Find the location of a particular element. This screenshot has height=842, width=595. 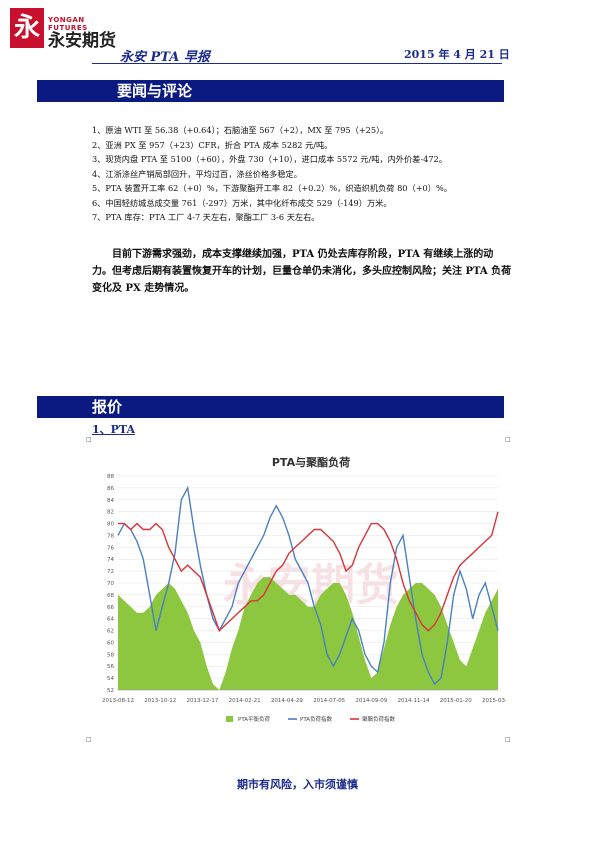

y-tick-label: 66 is located at coordinates (110, 608).